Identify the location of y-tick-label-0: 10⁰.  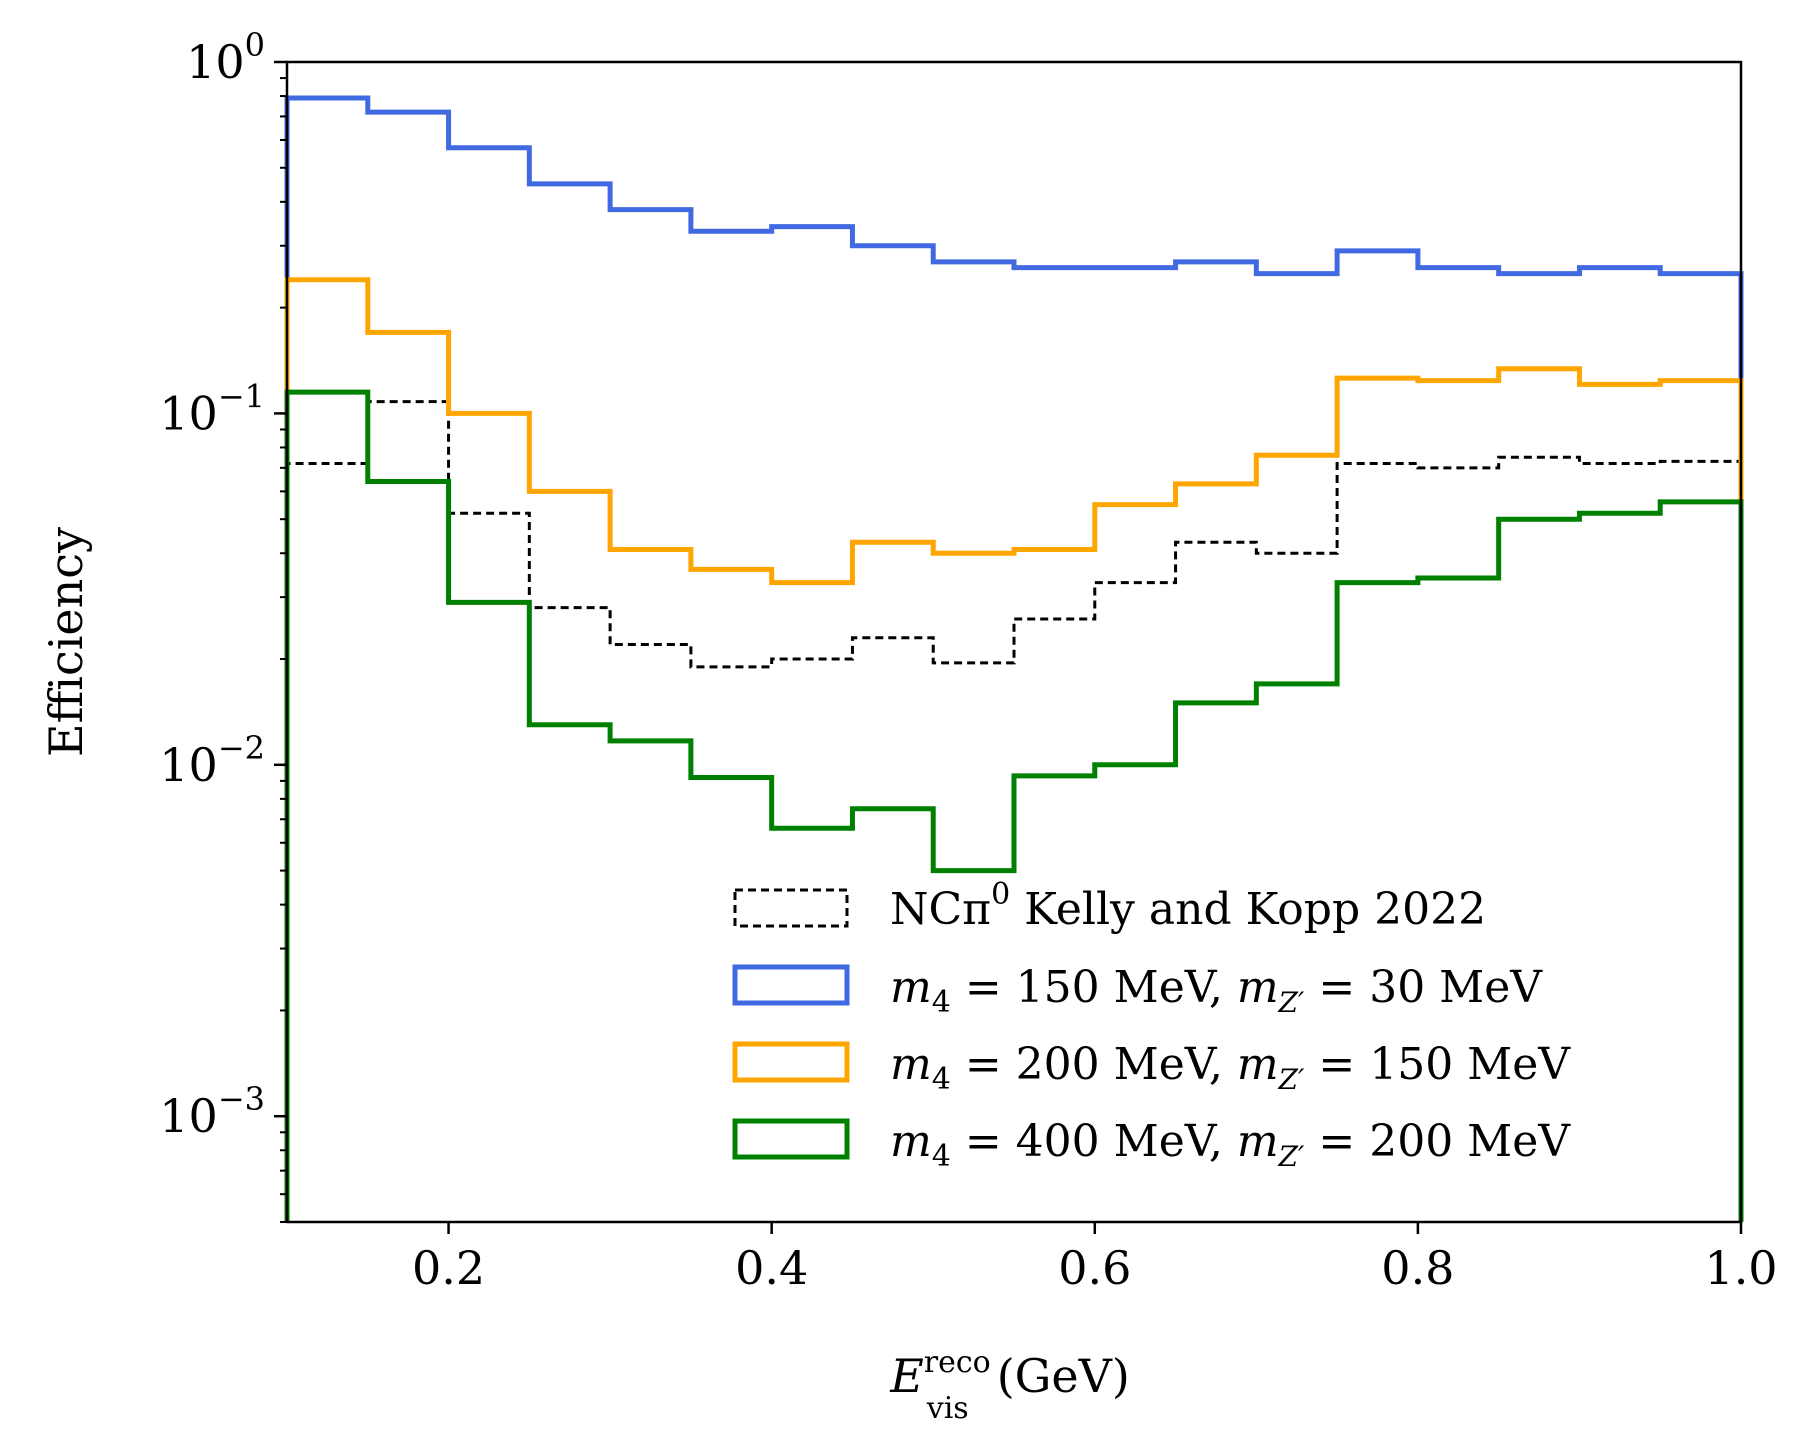
(225, 57).